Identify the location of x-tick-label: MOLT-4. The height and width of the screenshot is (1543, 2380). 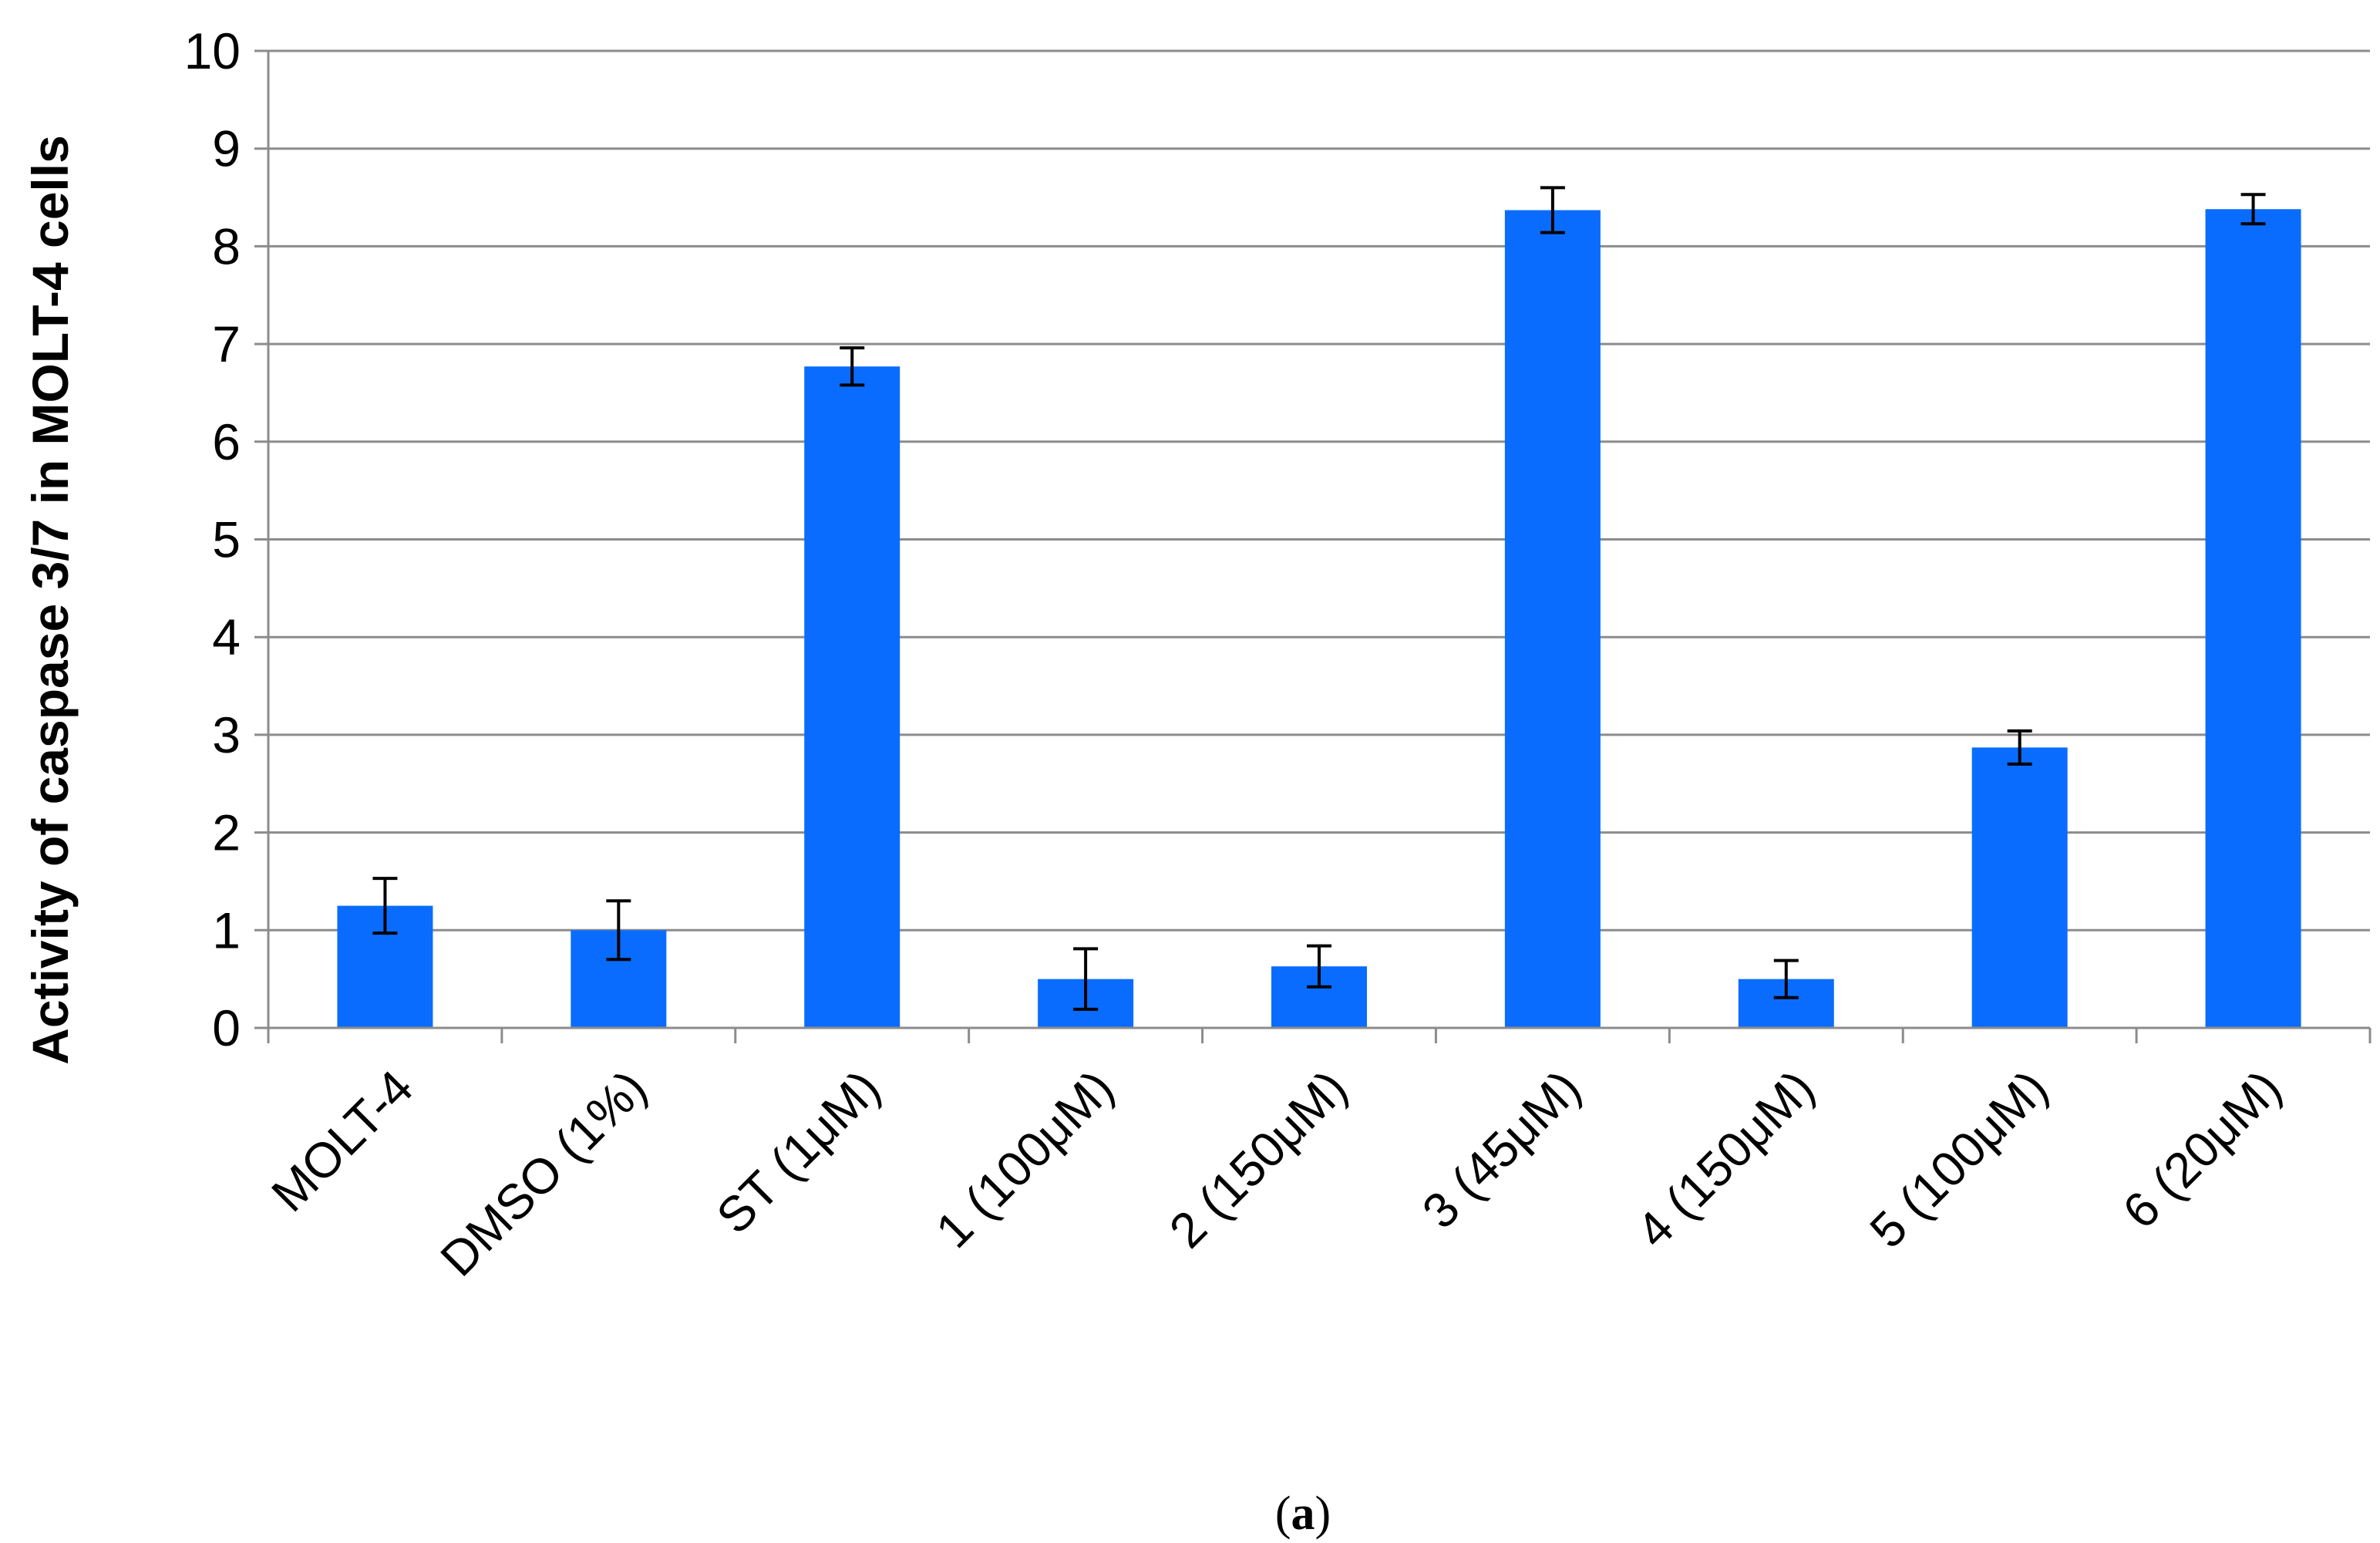
(342, 1141).